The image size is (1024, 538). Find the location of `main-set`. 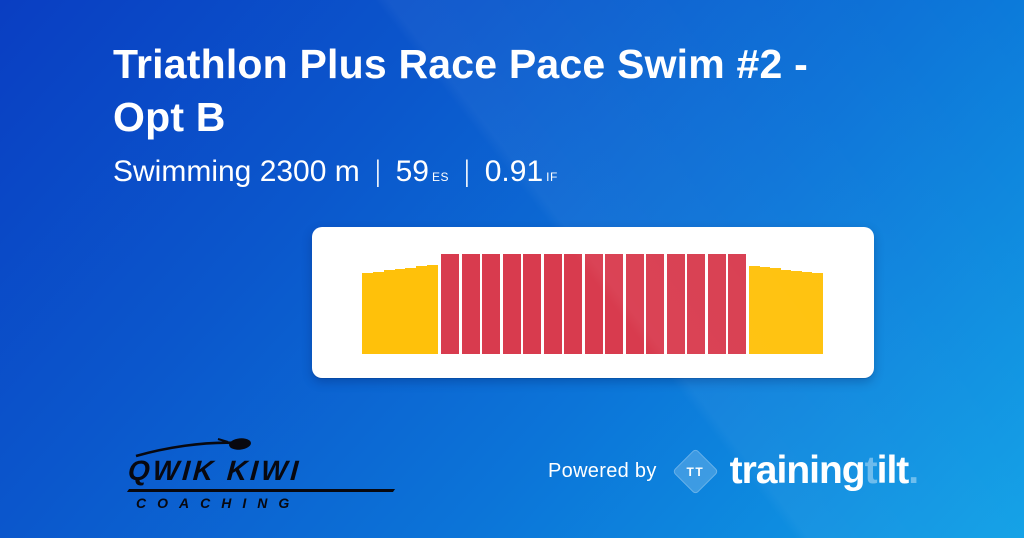

main-set is located at coordinates (593, 304).